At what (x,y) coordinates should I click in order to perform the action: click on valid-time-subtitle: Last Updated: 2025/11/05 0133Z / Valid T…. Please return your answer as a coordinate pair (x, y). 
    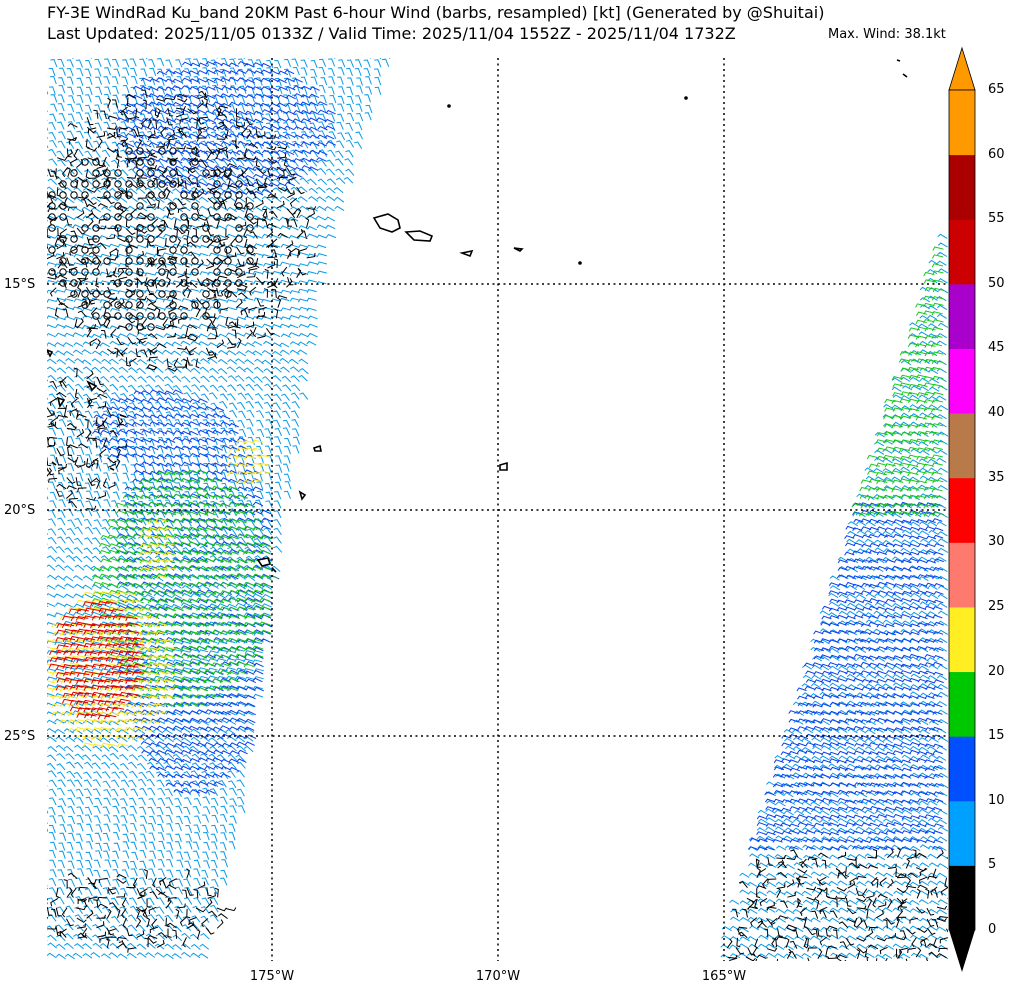
    Looking at the image, I should click on (391, 33).